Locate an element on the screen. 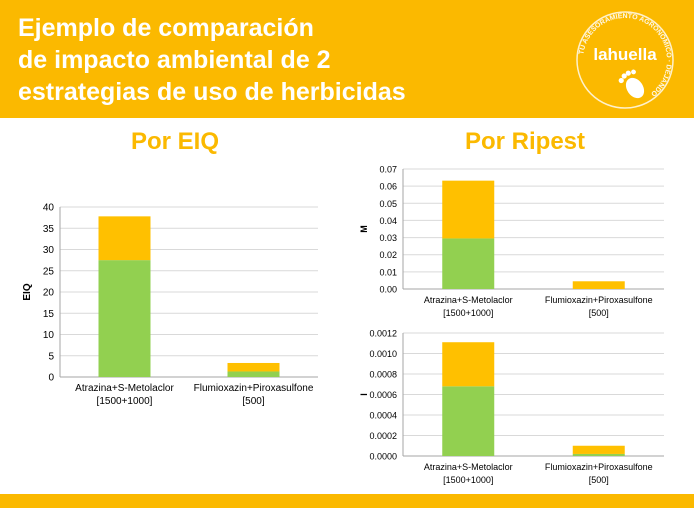 The height and width of the screenshot is (522, 694). y-tick-label: 30 is located at coordinates (49, 250).